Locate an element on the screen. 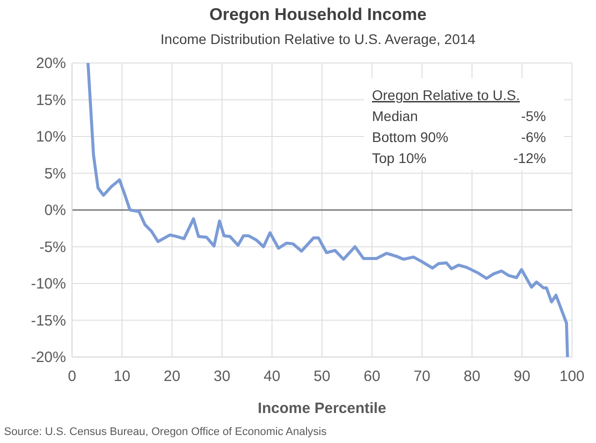 This screenshot has height=443, width=596. x-axis-title: Income Percentile is located at coordinates (322, 408).